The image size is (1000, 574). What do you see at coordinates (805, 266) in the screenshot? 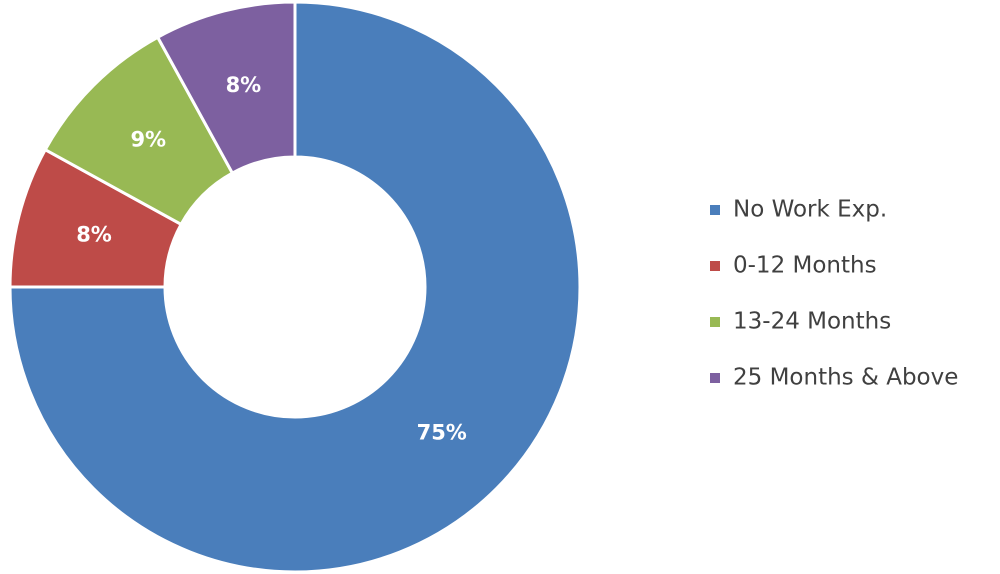
I see `legend-label: 0-12 Months` at bounding box center [805, 266].